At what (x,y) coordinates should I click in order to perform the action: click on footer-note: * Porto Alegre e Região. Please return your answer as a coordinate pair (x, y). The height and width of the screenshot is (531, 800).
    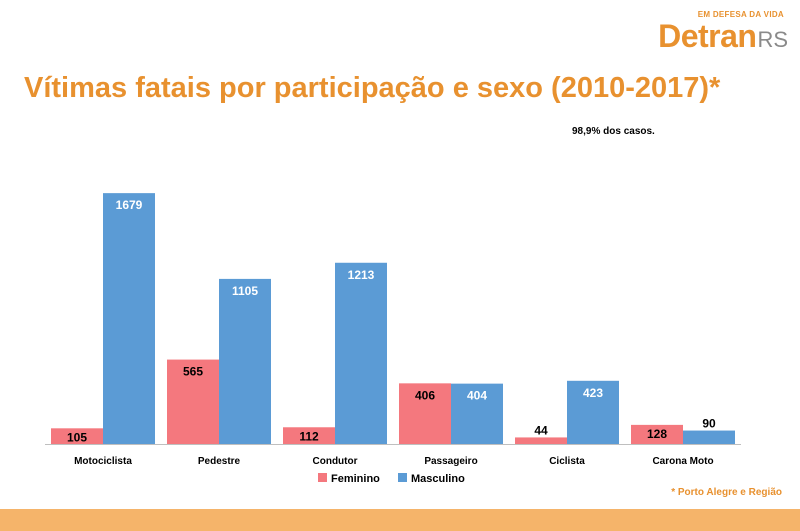
    Looking at the image, I should click on (726, 492).